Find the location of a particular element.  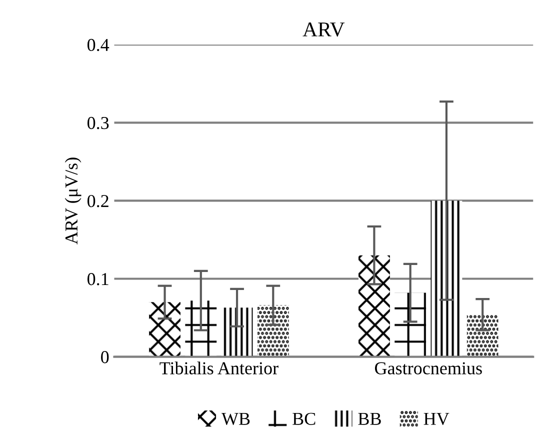

legend-label: WB is located at coordinates (235, 419).